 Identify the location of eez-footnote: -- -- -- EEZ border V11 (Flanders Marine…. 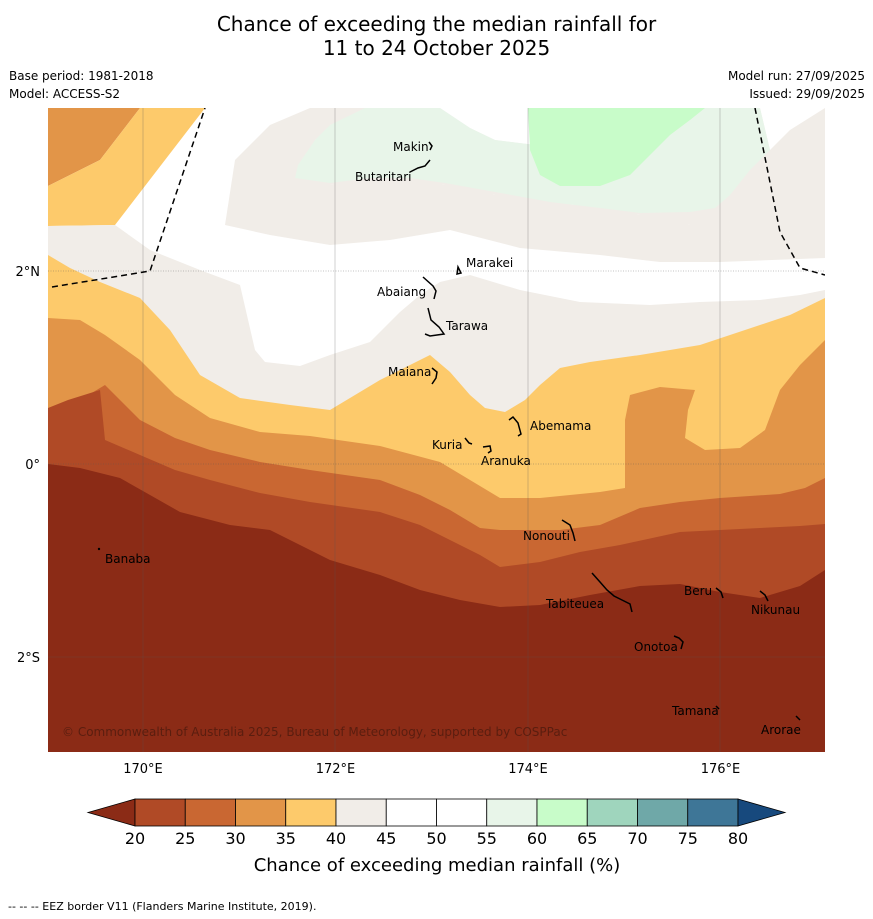
(162, 906).